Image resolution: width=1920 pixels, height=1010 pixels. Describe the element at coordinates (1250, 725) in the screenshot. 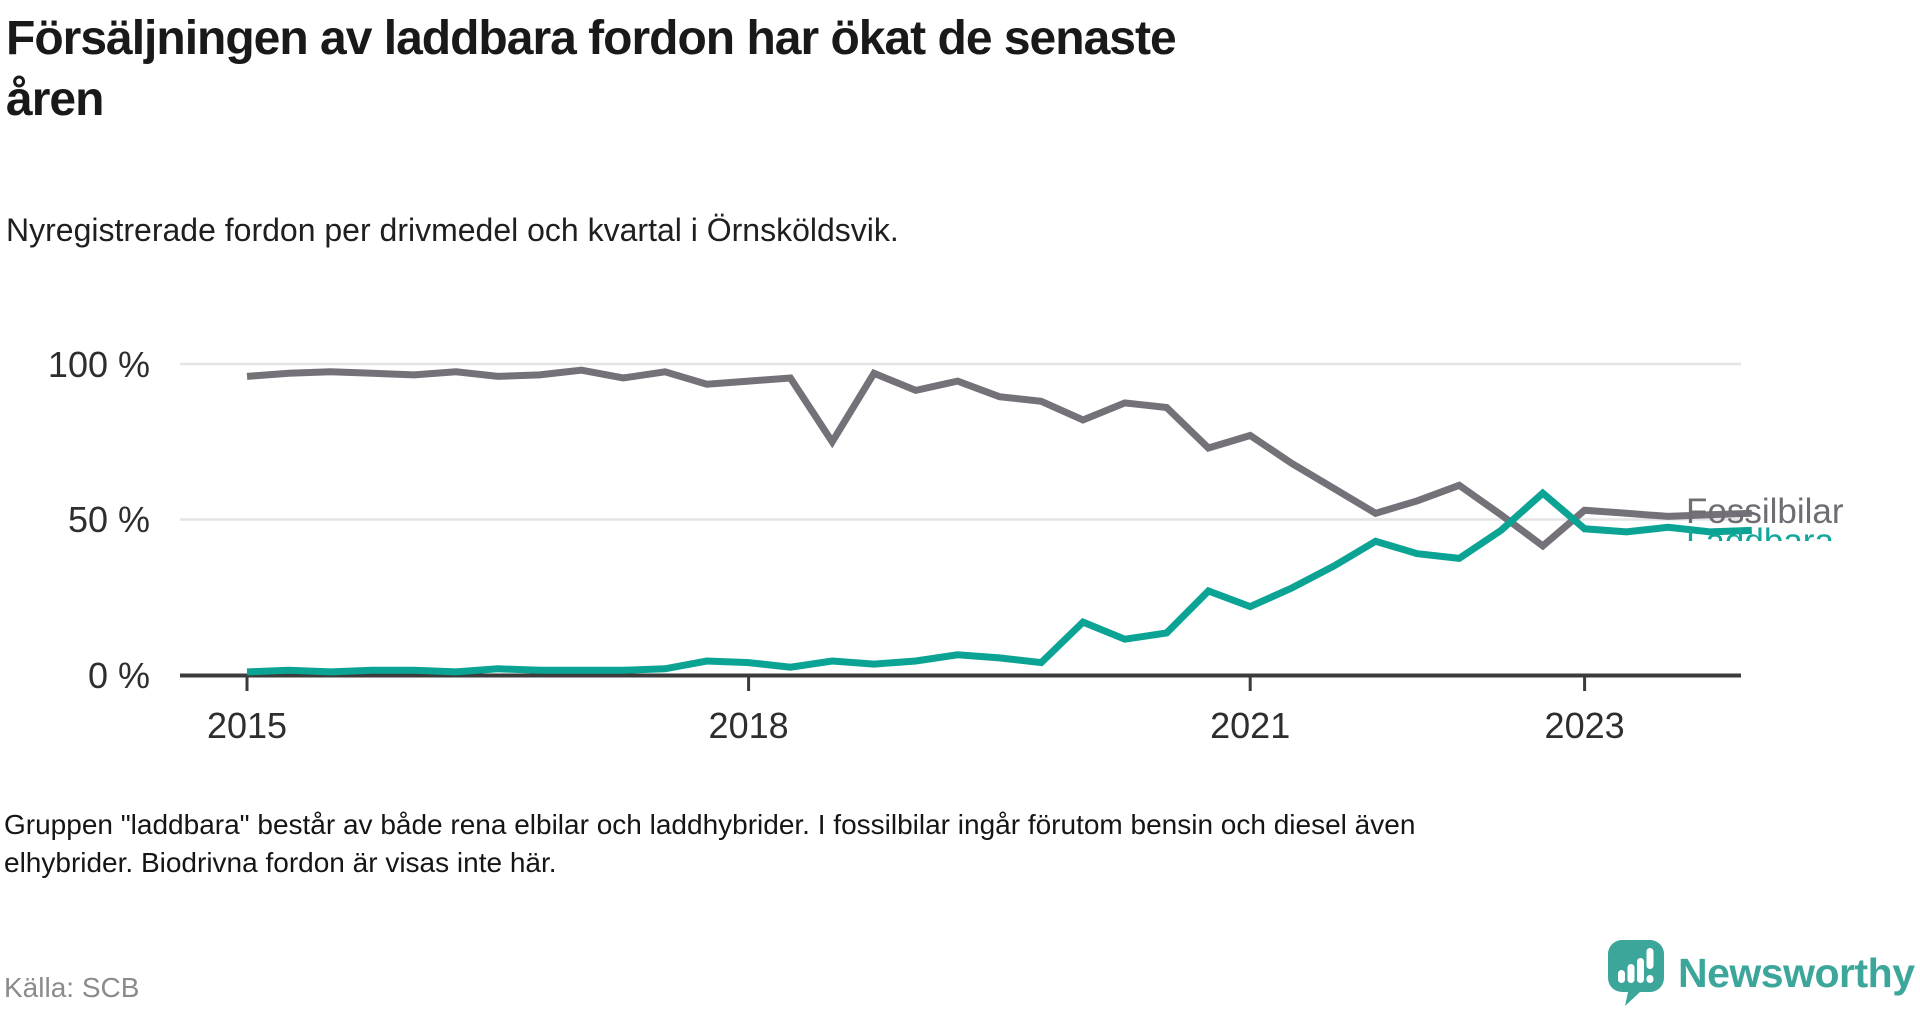

I see `x-tick-label-2021: 2021` at that location.